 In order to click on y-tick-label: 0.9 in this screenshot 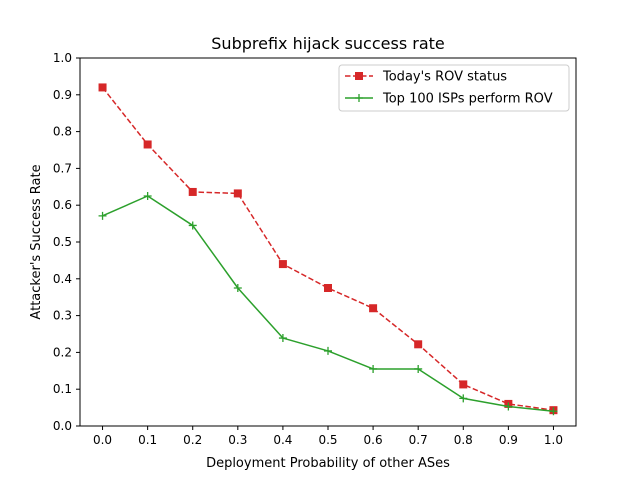, I will do `click(62, 95)`.